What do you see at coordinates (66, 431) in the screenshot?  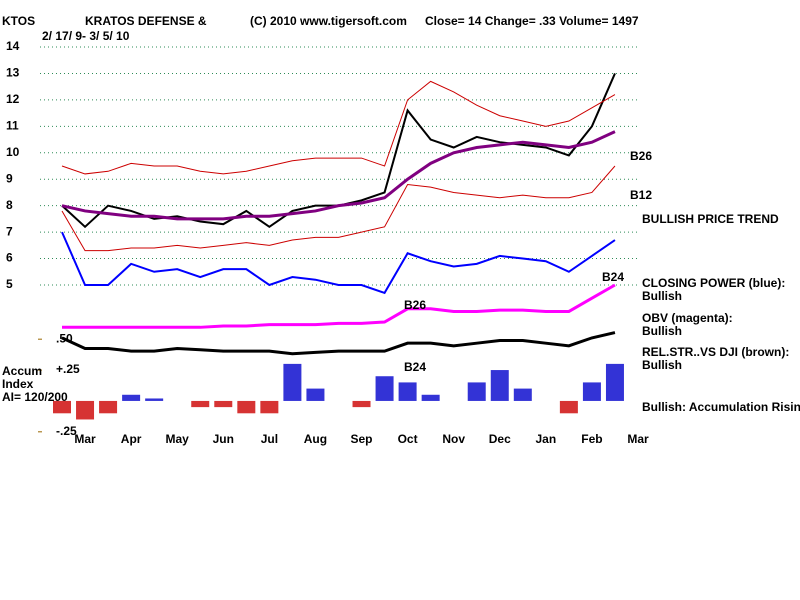 I see `y2-tick-label: -.25` at bounding box center [66, 431].